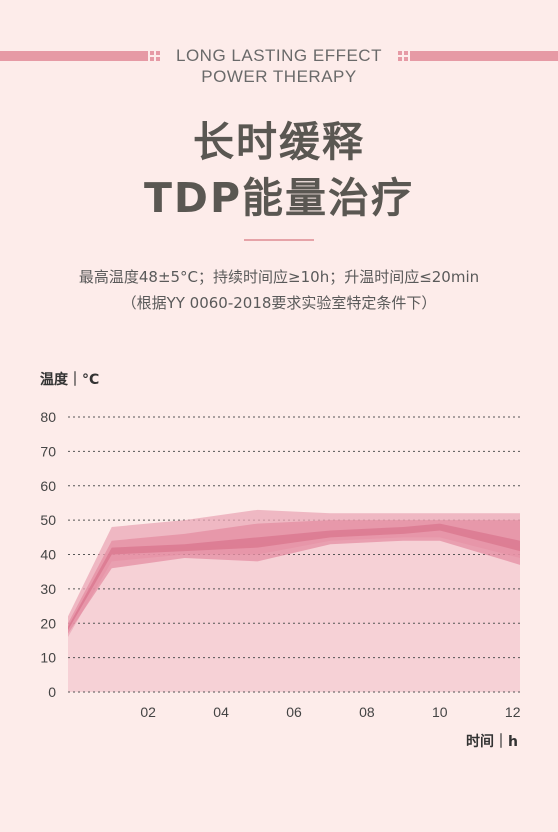 The height and width of the screenshot is (832, 558). Describe the element at coordinates (48, 486) in the screenshot. I see `y-tick-label: 60` at that location.